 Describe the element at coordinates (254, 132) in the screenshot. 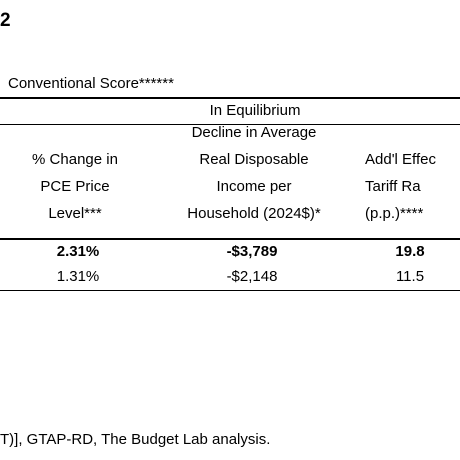

I see `column-header: Decline in Average` at that location.